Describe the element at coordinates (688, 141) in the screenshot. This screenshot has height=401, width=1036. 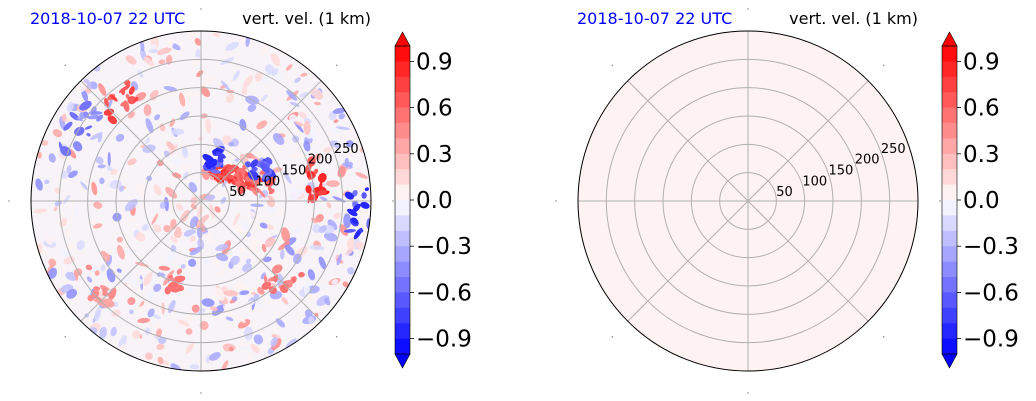
I see `grid-spoke` at that location.